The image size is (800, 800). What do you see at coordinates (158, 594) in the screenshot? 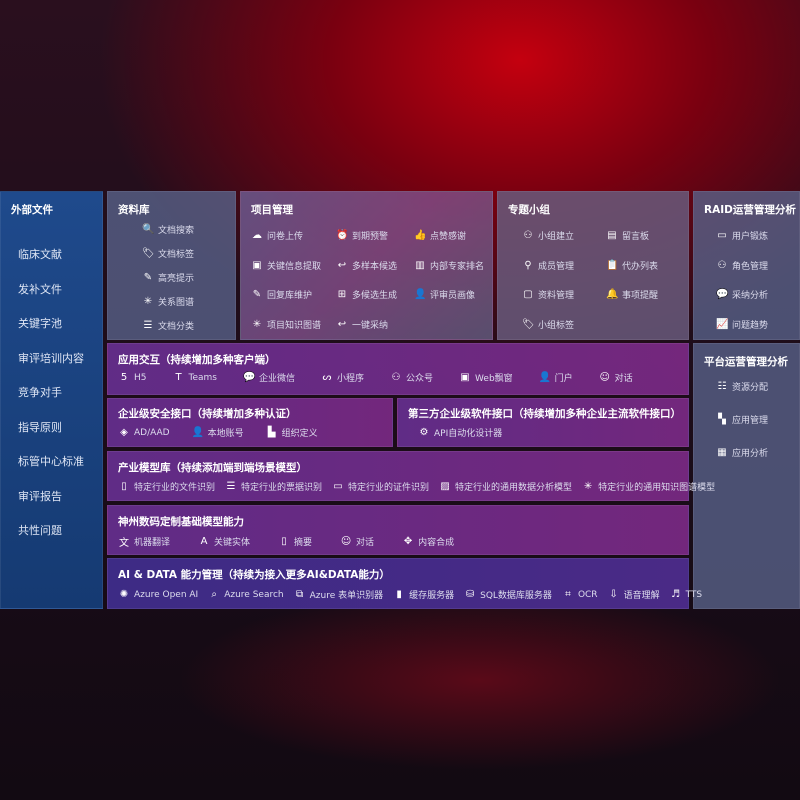
I see `feature-item: ✺ Azure Open AI` at bounding box center [158, 594].